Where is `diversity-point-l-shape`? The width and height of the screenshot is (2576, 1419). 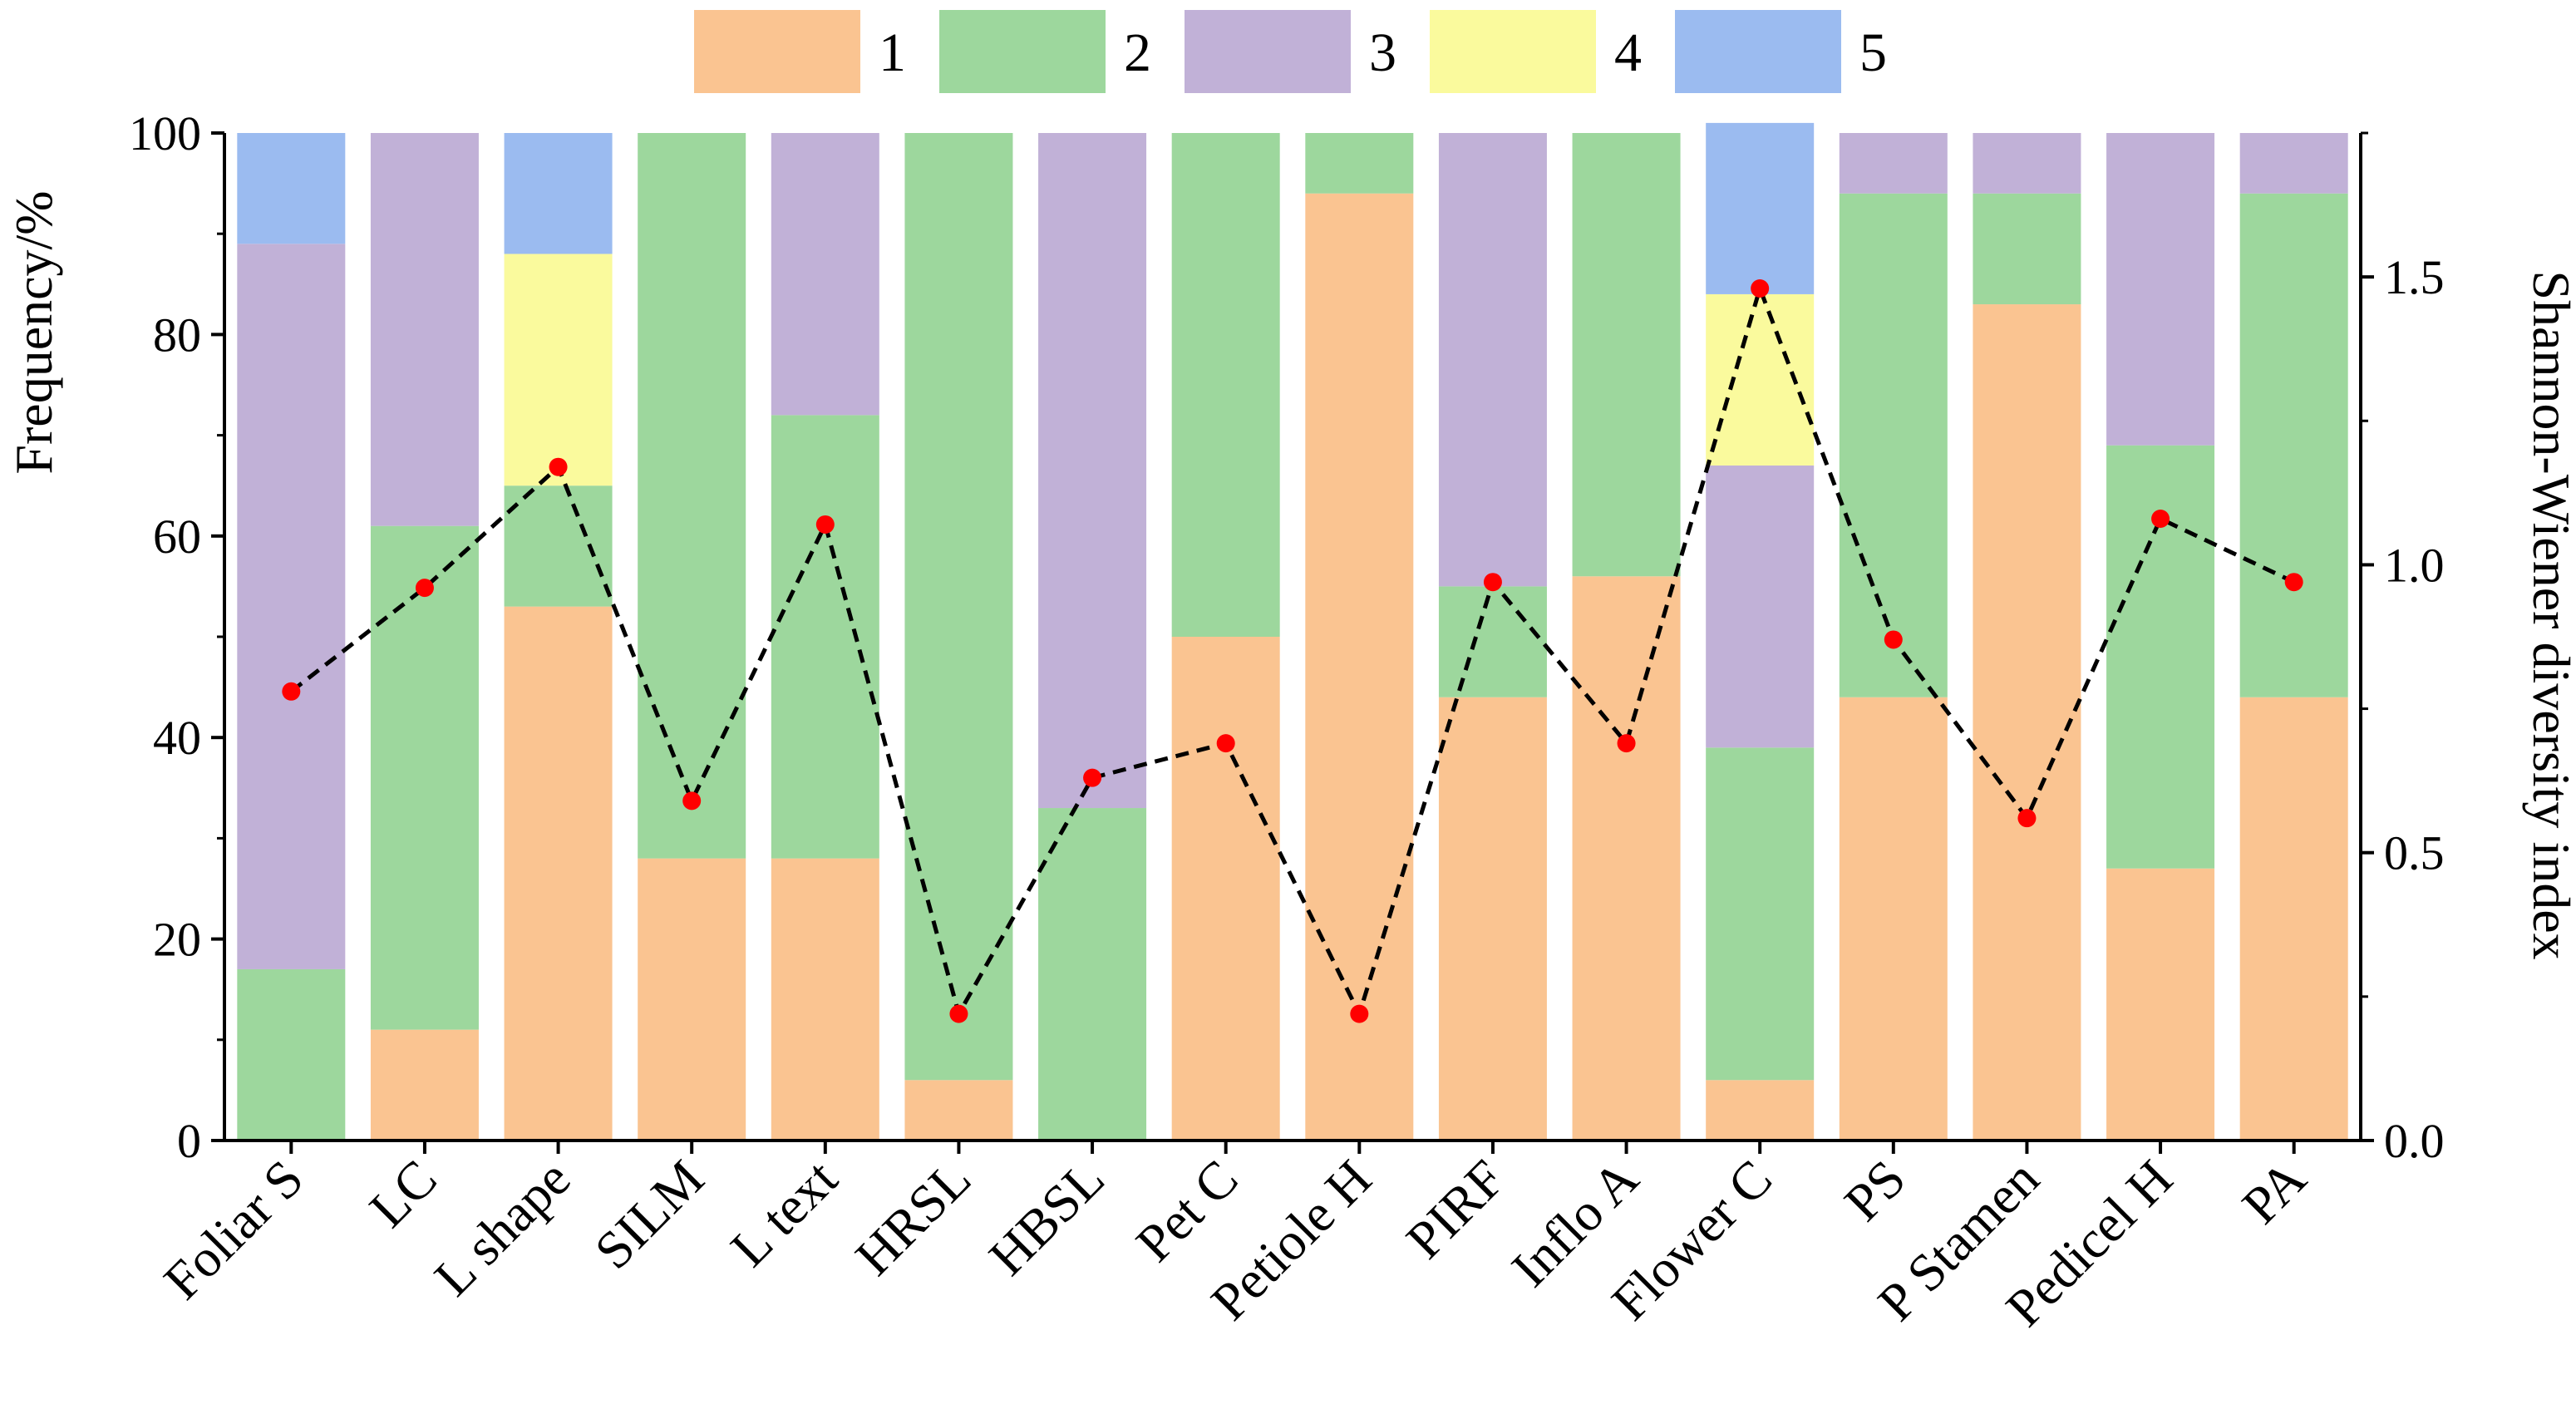 diversity-point-l-shape is located at coordinates (558, 466).